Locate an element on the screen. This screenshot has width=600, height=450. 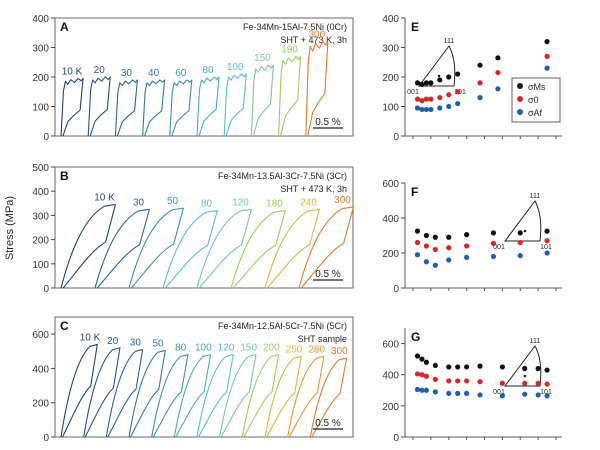
panel-f: 0 200 400 600 F 111 001 101 is located at coordinates (472, 237).